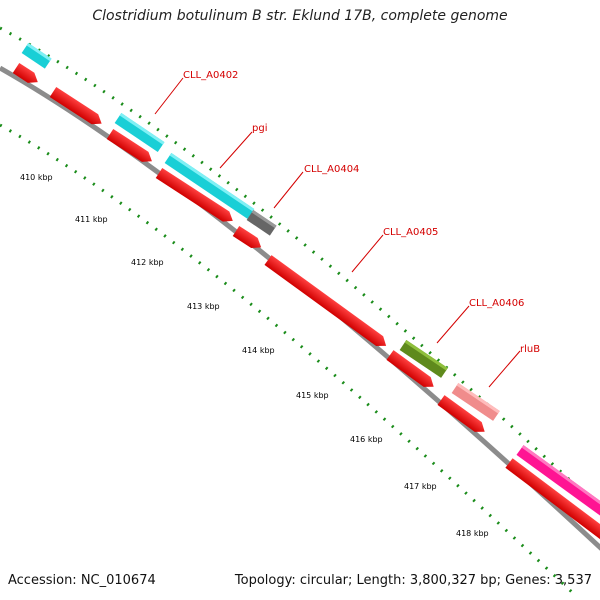  What do you see at coordinates (472, 533) in the screenshot?
I see `kbp-label-418: 418 kbp` at bounding box center [472, 533].